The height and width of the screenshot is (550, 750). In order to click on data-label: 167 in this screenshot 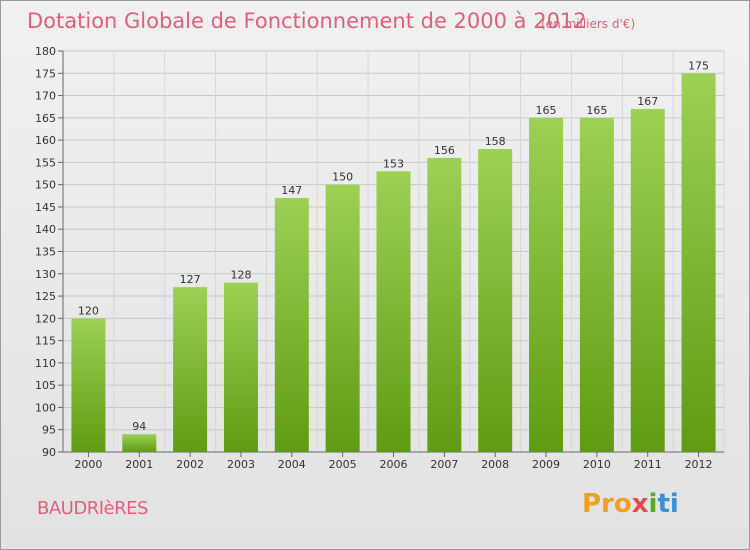, I will do `click(647, 101)`.